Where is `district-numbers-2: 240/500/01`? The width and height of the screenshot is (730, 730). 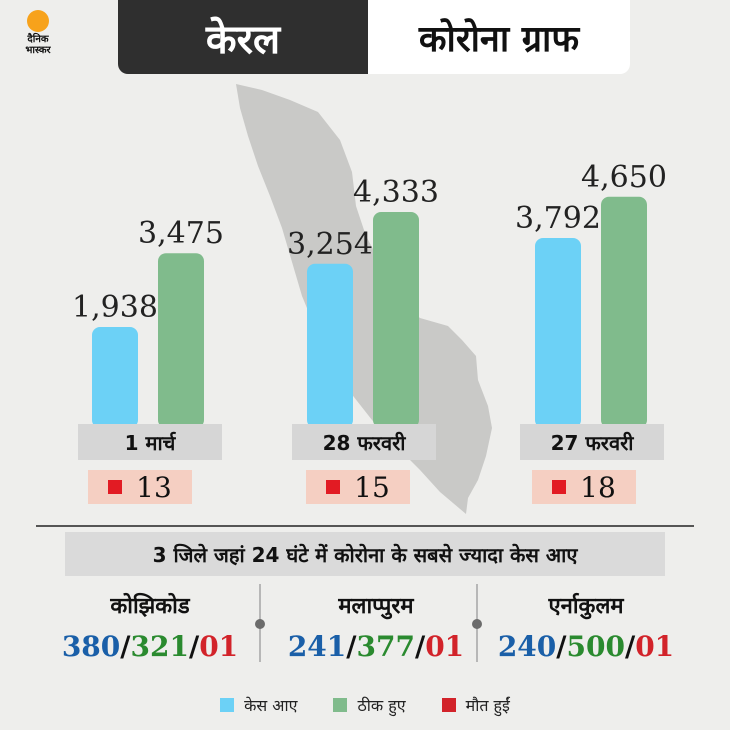
district-numbers-2: 240/500/01 is located at coordinates (586, 646).